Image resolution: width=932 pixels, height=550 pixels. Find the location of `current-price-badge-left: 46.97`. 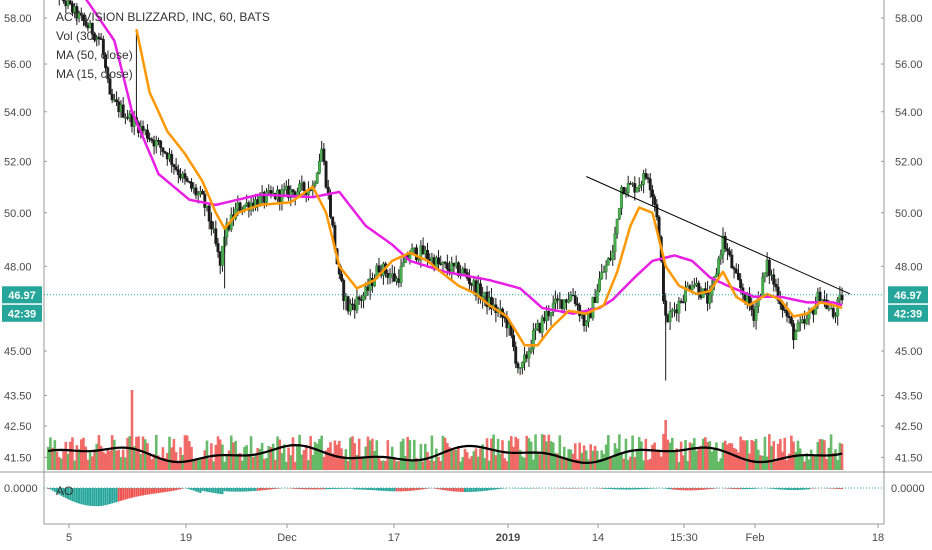

current-price-badge-left: 46.97 is located at coordinates (22, 296).